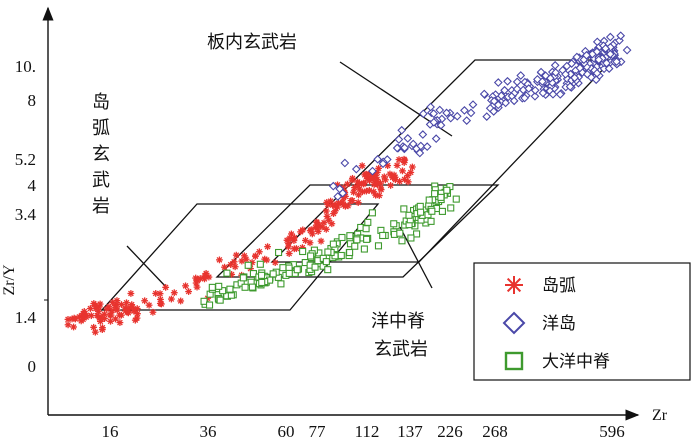 This screenshot has height=438, width=700. Describe the element at coordinates (26, 214) in the screenshot. I see `y-tick-label: 3.4` at that location.